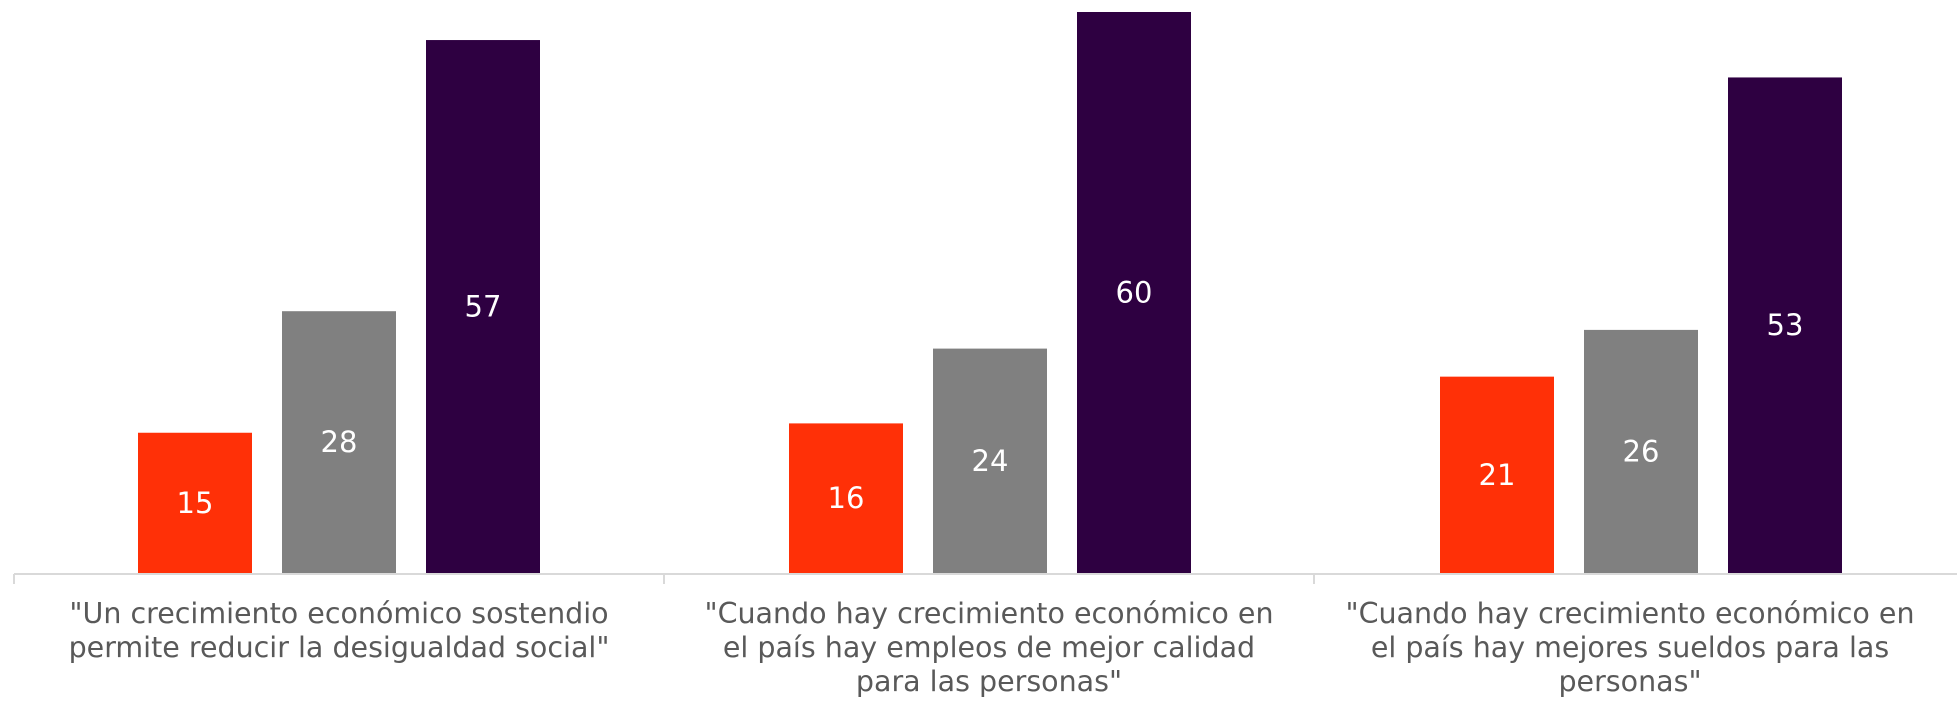  I want to click on value-label-2-1: 16, so click(846, 498).